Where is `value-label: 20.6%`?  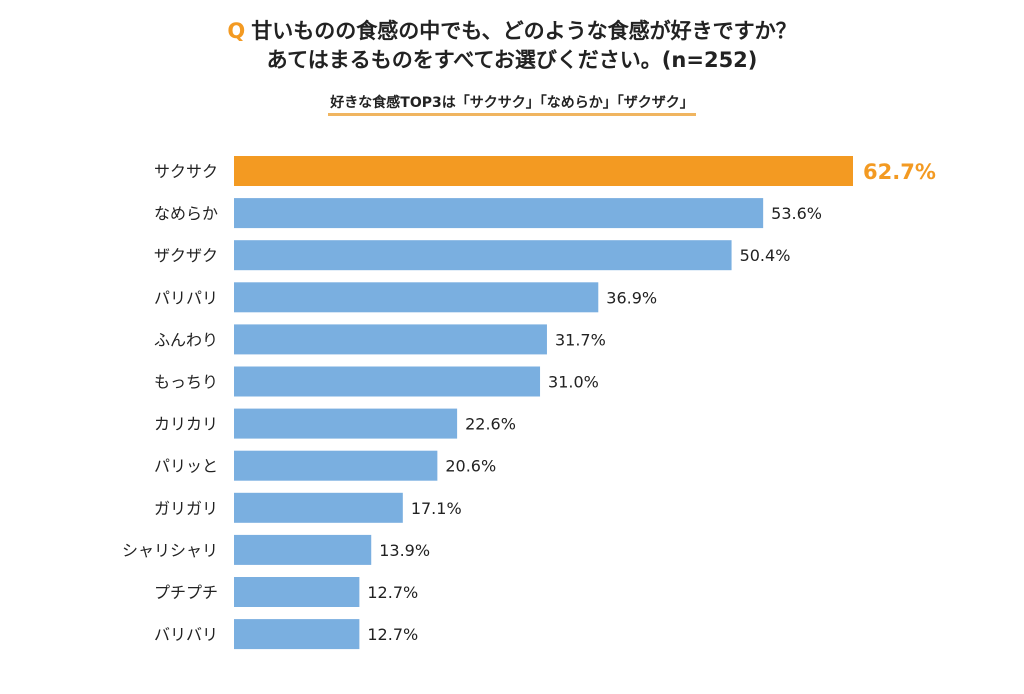 value-label: 20.6% is located at coordinates (470, 466).